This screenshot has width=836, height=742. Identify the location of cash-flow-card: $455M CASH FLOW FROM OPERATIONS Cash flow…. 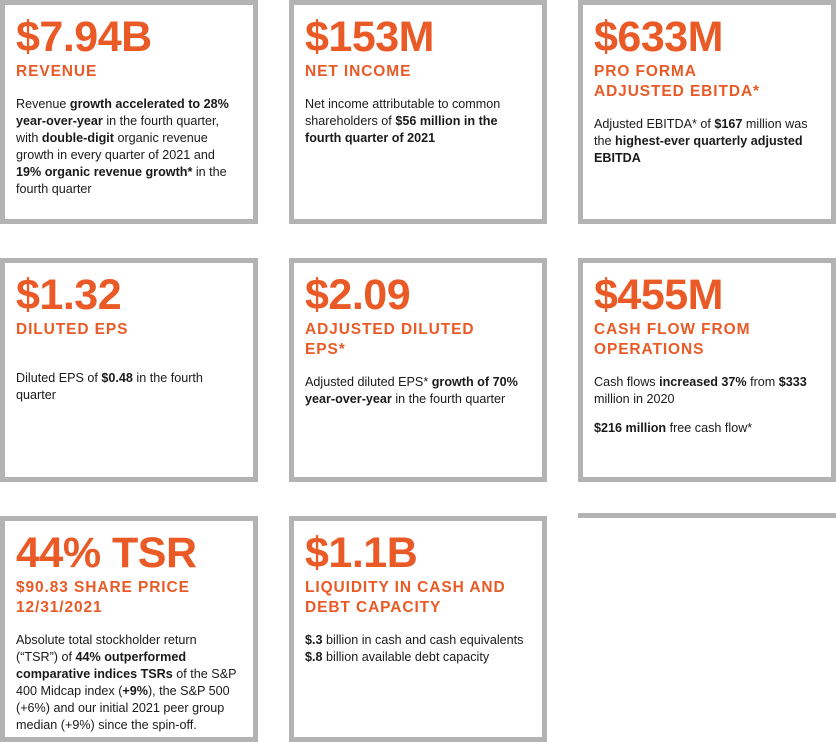
(707, 370).